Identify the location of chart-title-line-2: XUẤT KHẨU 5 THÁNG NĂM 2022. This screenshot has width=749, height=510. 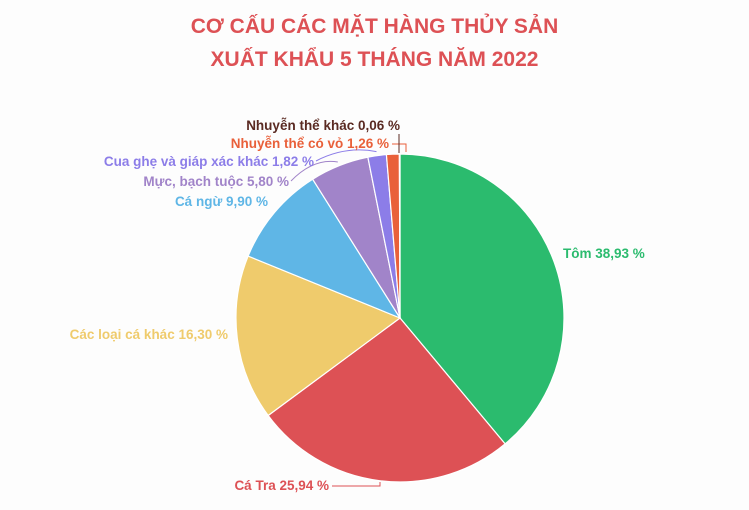
(374, 59).